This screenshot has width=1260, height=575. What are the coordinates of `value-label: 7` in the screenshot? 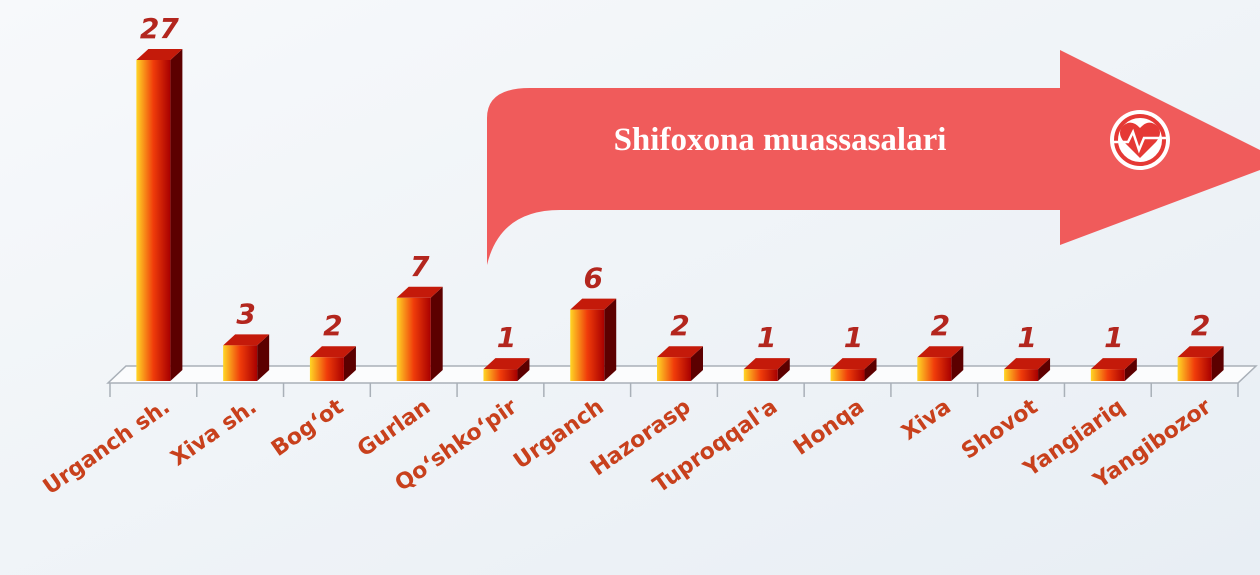 It's located at (420, 266).